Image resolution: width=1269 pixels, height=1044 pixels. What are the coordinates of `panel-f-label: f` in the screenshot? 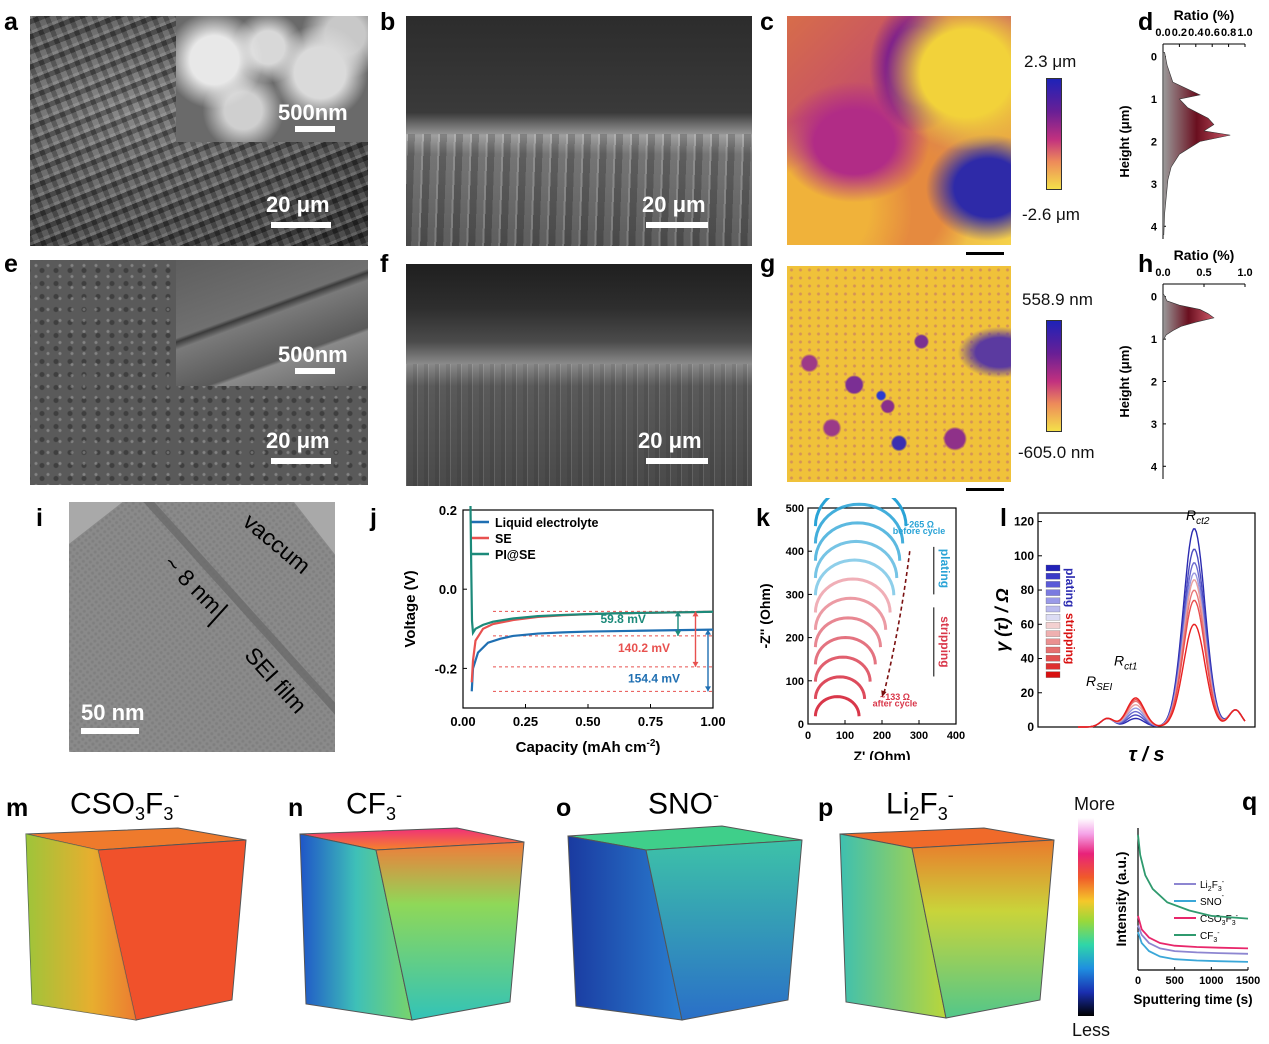 It's located at (384, 264).